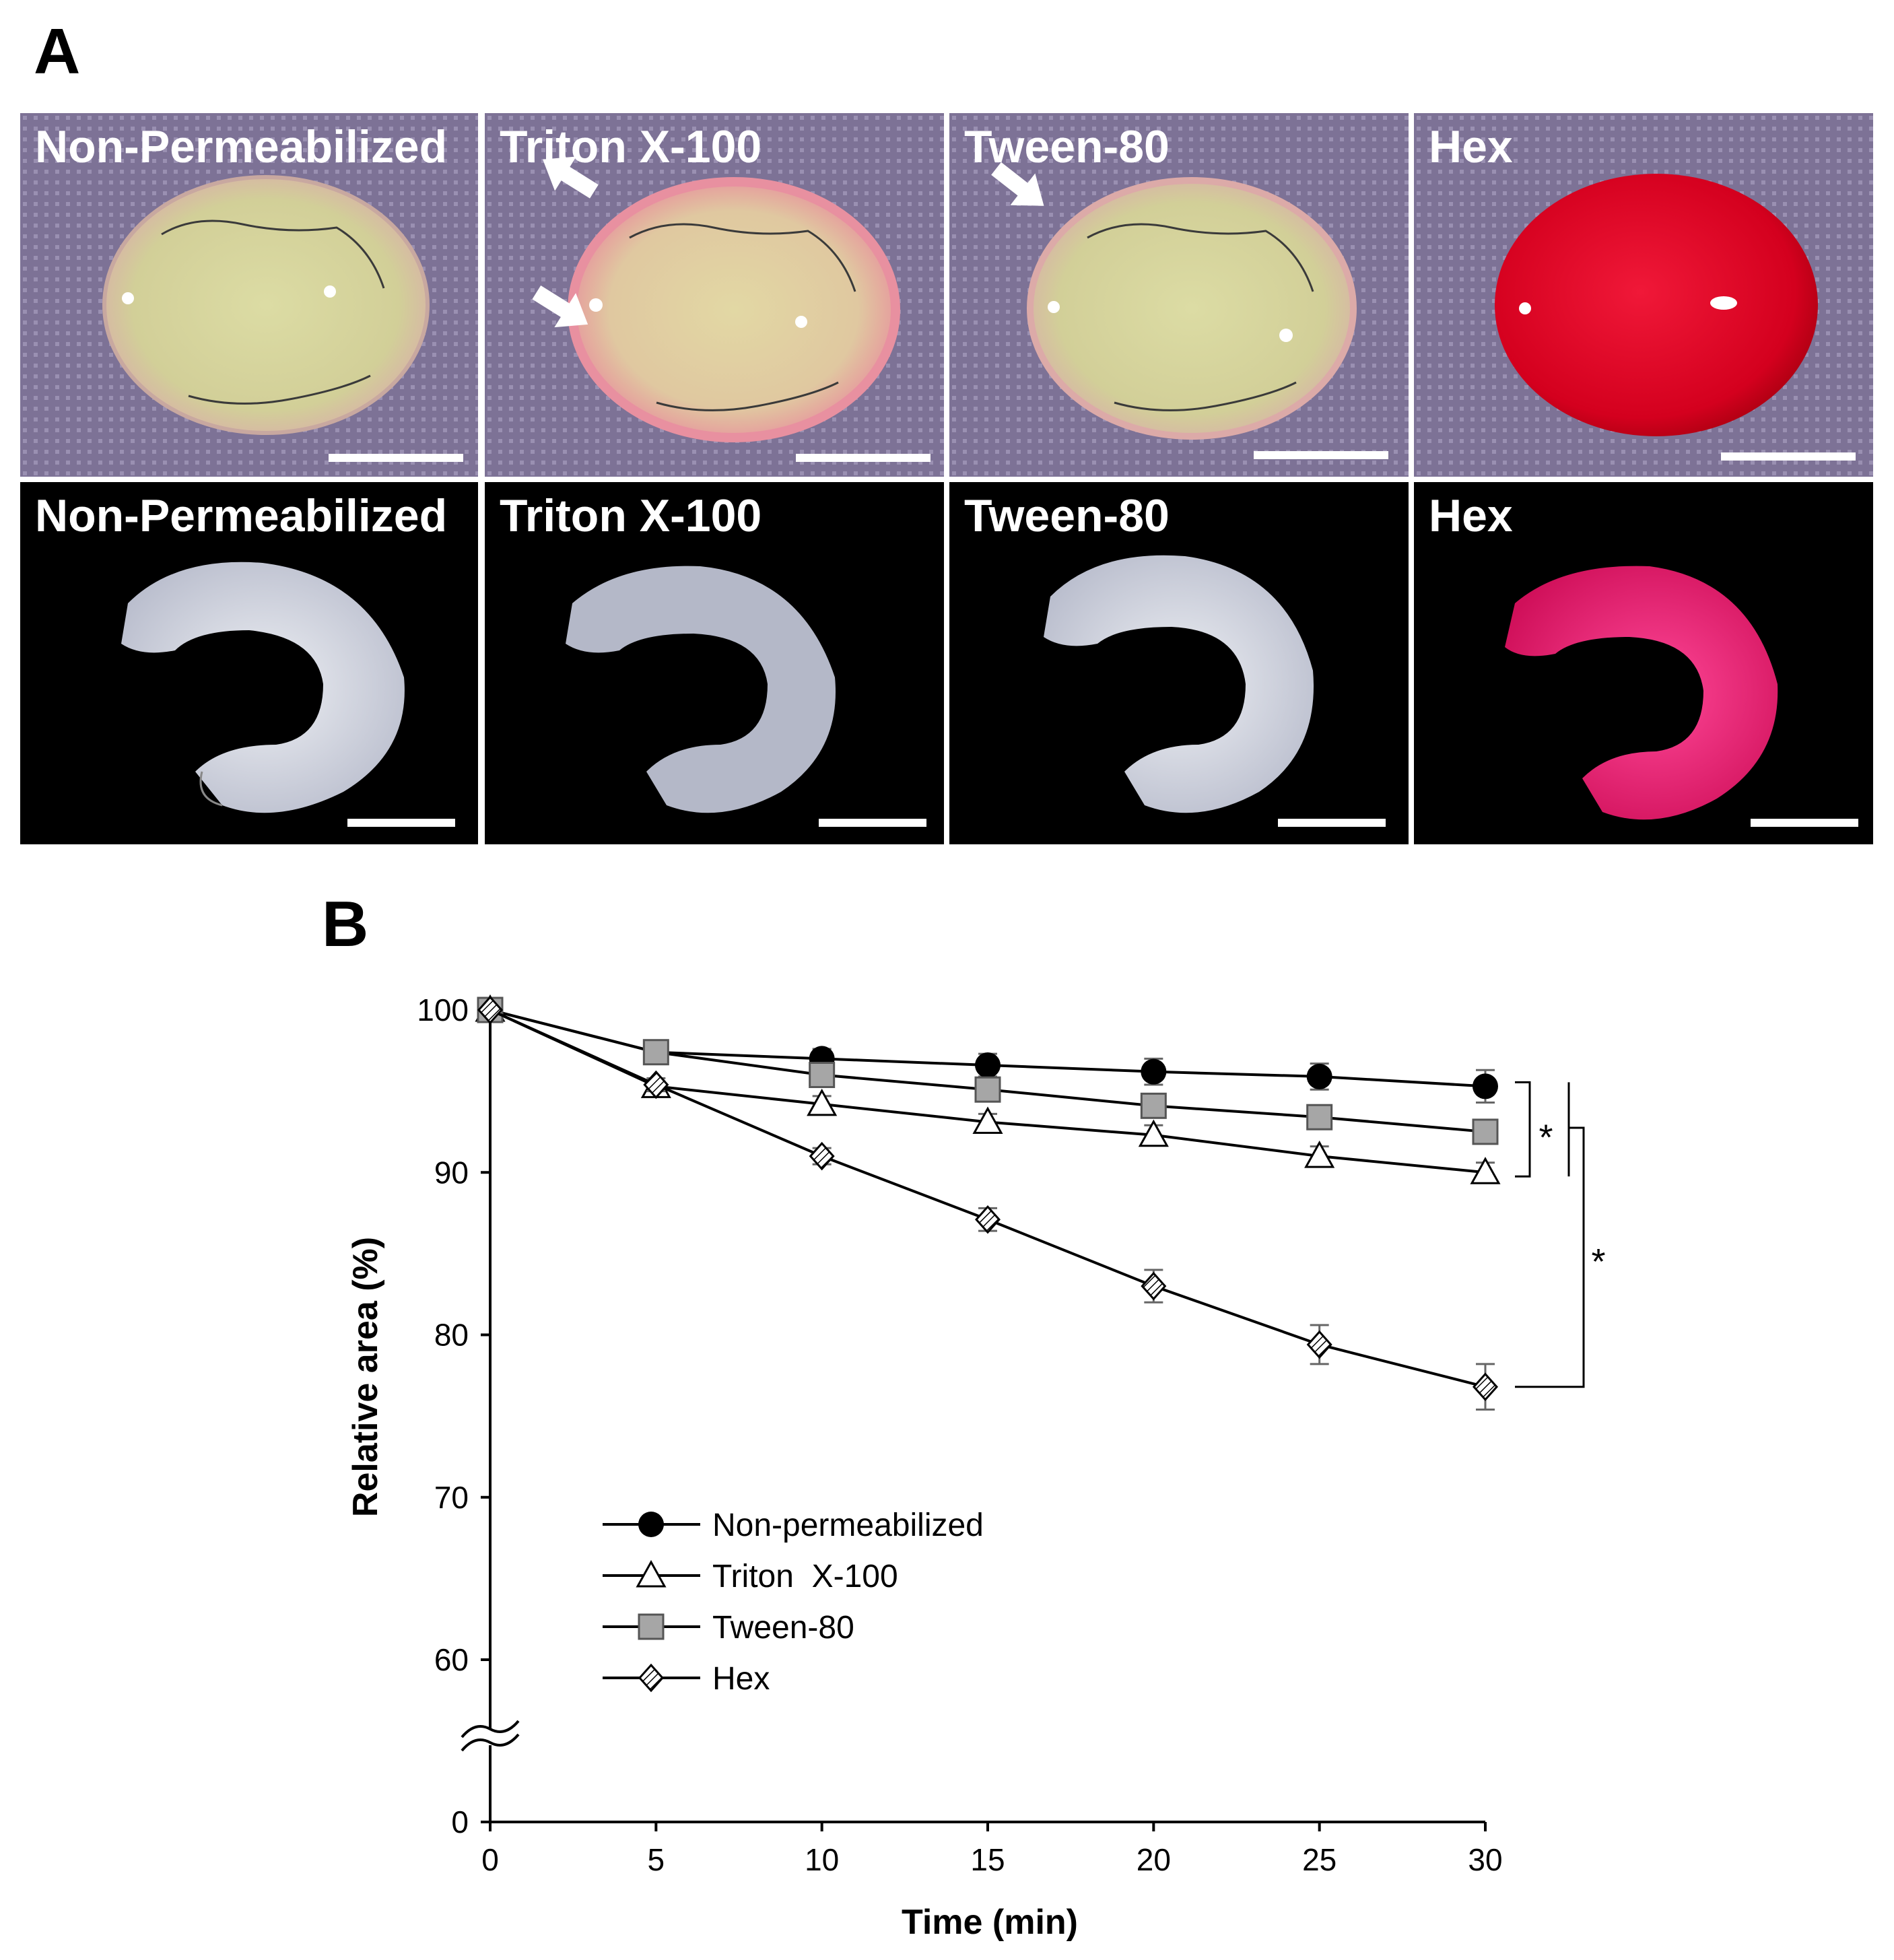 The image size is (1894, 1960). I want to click on panel-a-letter: A, so click(57, 52).